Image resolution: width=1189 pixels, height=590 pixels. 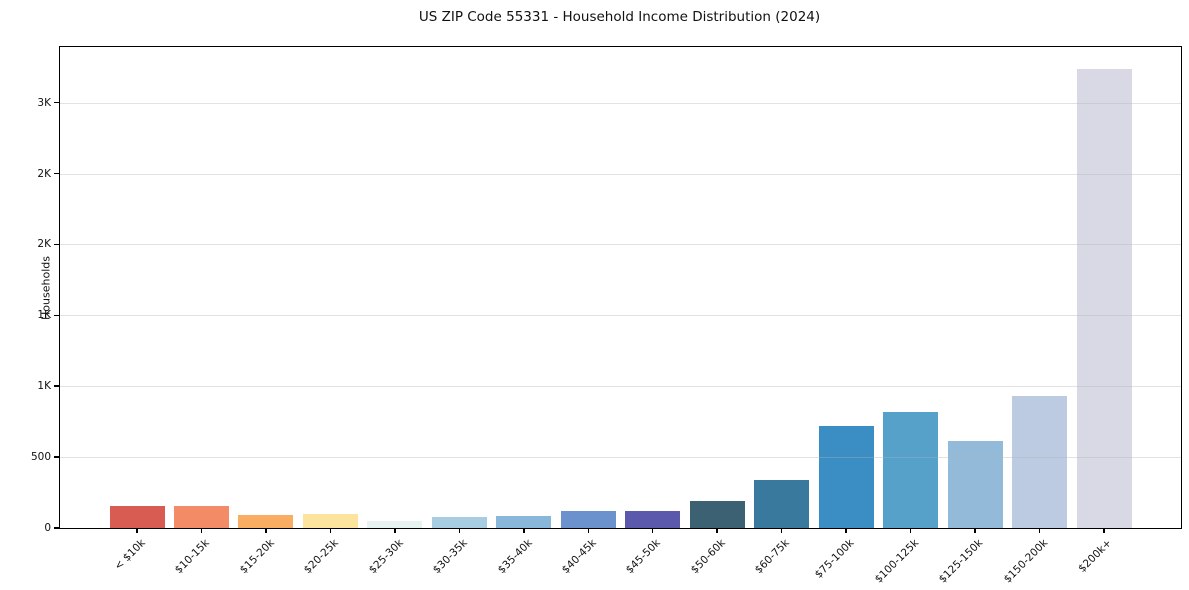 I want to click on bar-$50-60k, so click(x=717, y=514).